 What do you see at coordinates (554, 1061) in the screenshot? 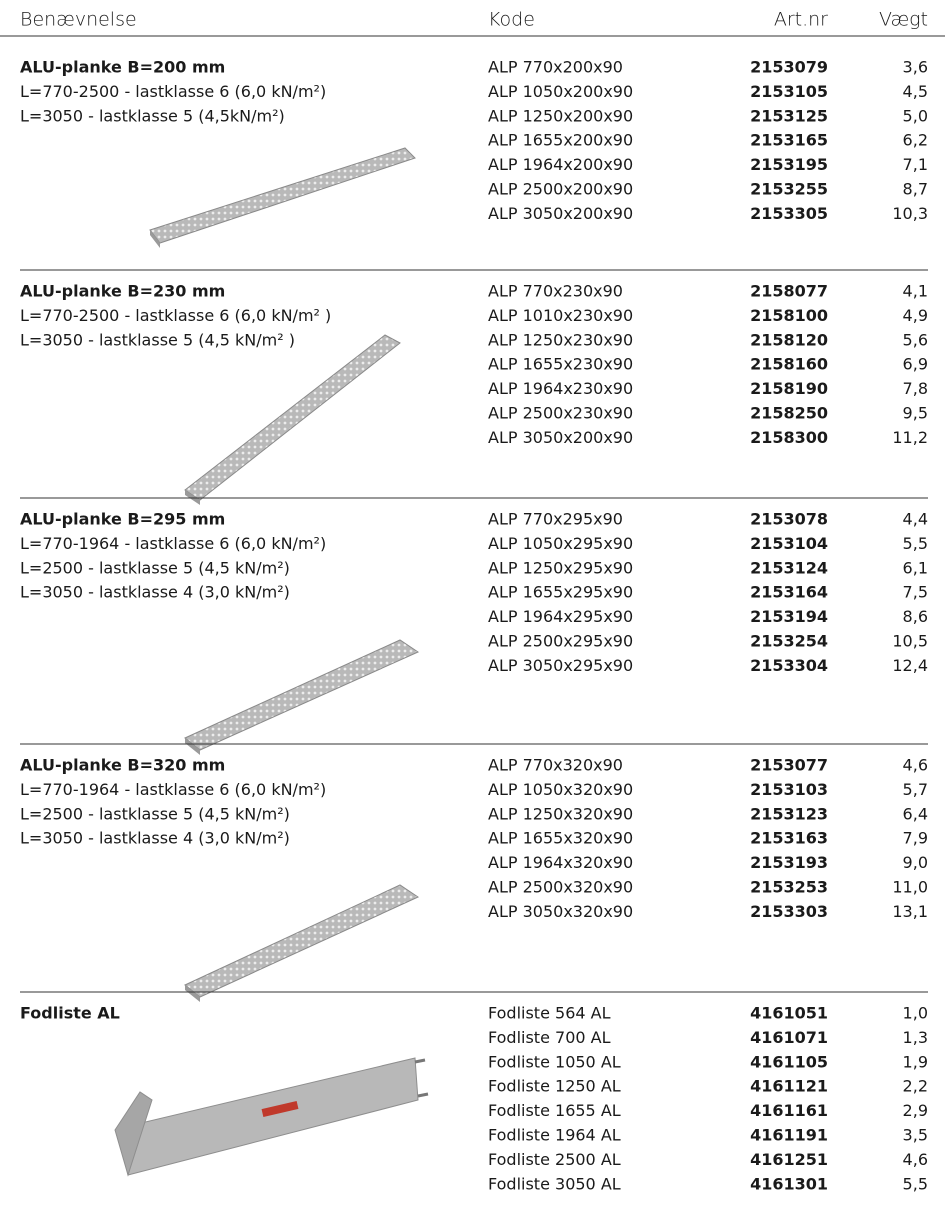
I see `product-code: Fodliste 1050 AL` at bounding box center [554, 1061].